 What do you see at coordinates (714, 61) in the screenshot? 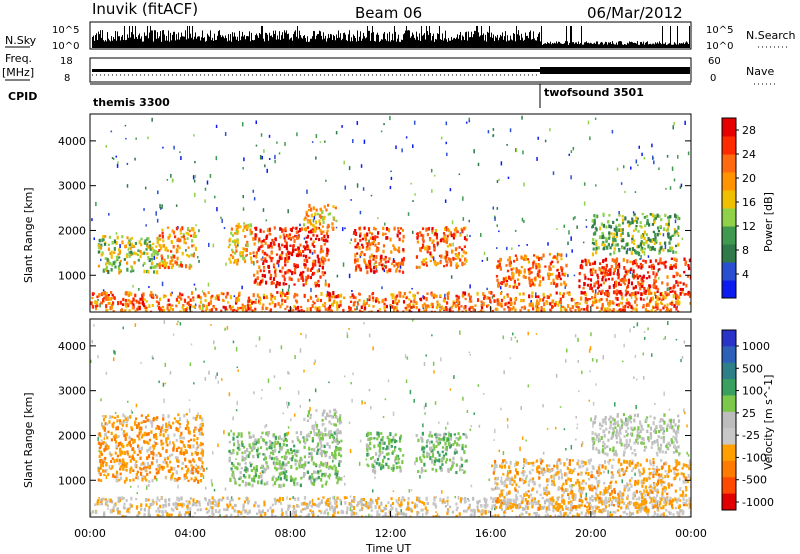
I see `nave-tick-hi: 60` at bounding box center [714, 61].